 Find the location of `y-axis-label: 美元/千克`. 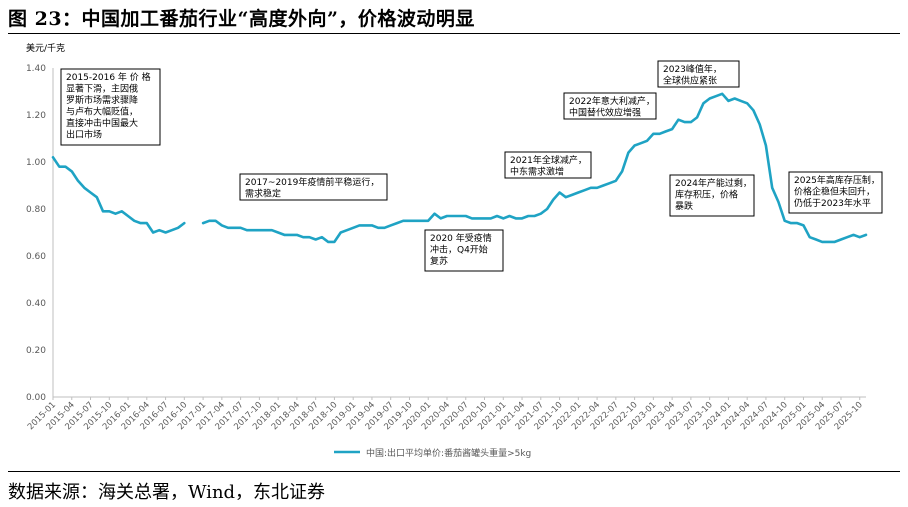

y-axis-label: 美元/千克 is located at coordinates (45, 48).